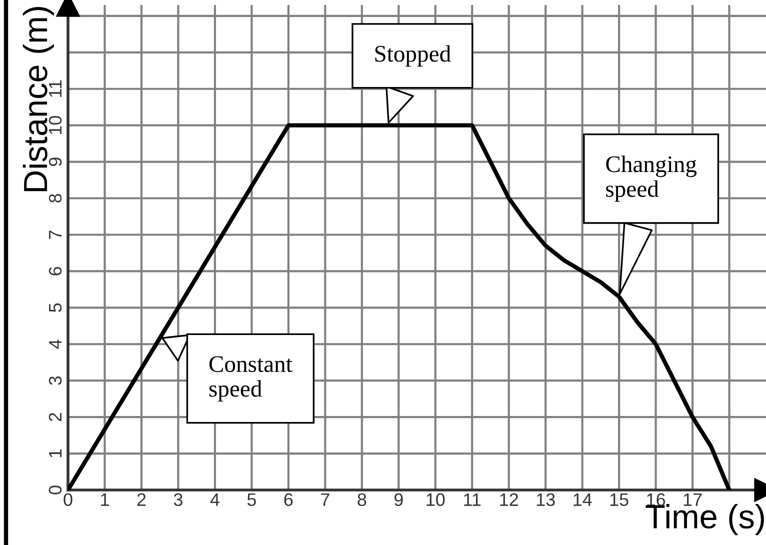 Image resolution: width=766 pixels, height=545 pixels. I want to click on x-axis-title: Time (s), so click(705, 520).